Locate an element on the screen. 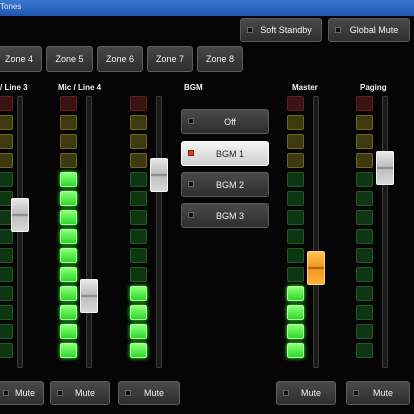 The width and height of the screenshot is (414, 414). mute-button-paging: Mute is located at coordinates (378, 393).